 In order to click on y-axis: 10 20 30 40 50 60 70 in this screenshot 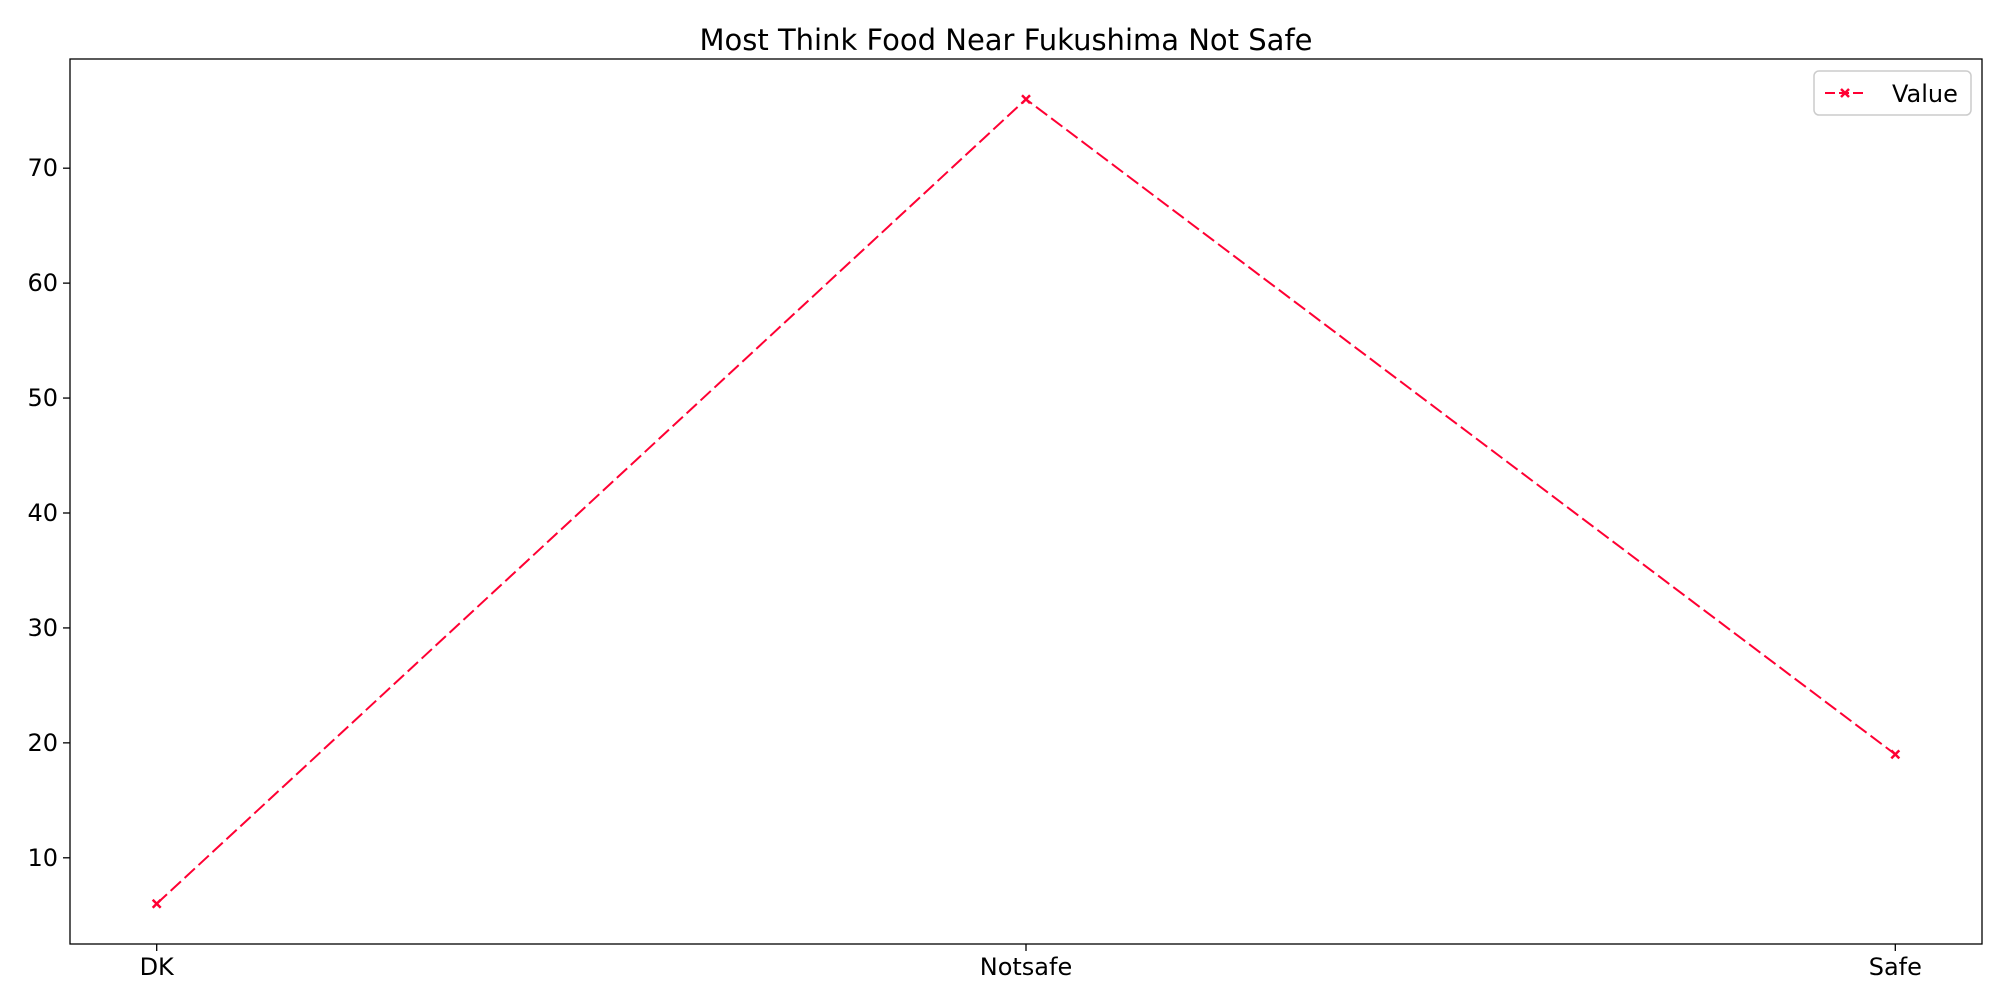, I will do `click(48, 513)`.